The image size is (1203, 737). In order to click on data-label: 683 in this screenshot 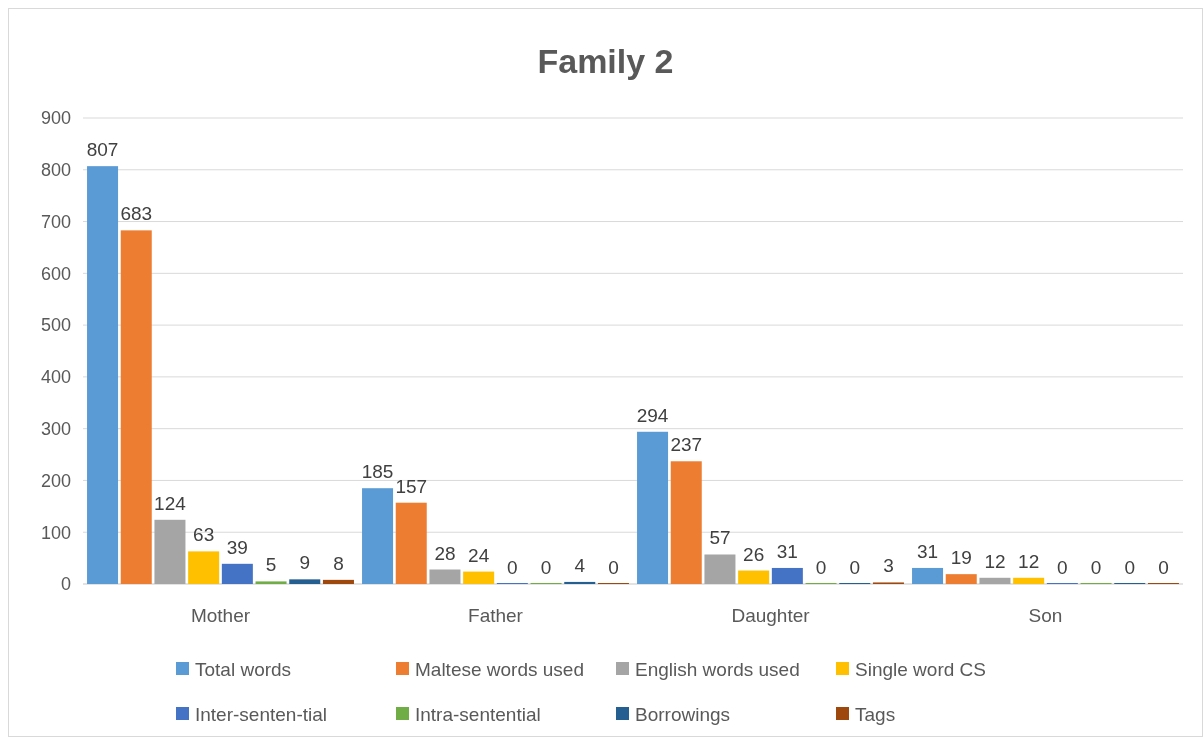, I will do `click(136, 214)`.